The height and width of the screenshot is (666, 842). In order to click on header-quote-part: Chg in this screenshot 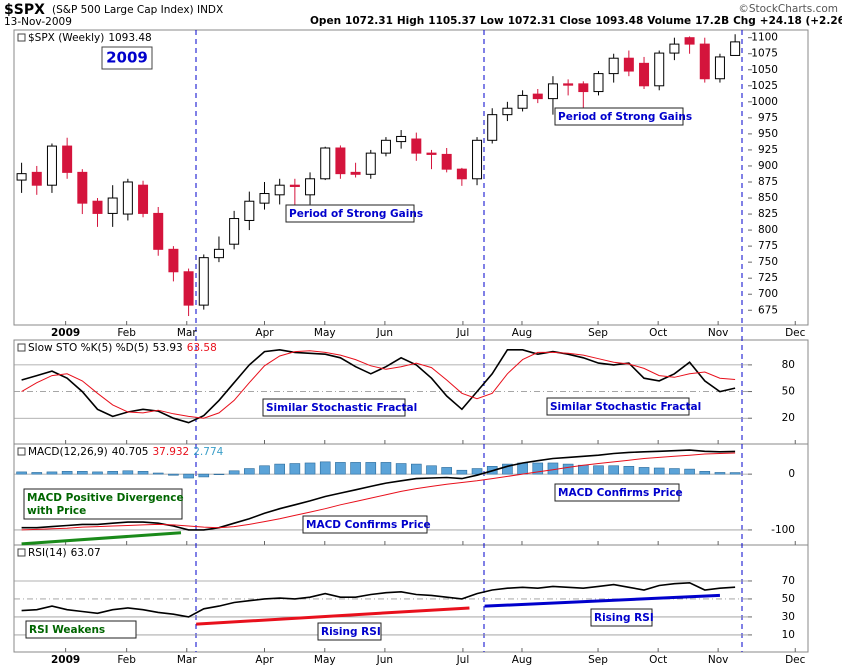, I will do `click(744, 21)`.